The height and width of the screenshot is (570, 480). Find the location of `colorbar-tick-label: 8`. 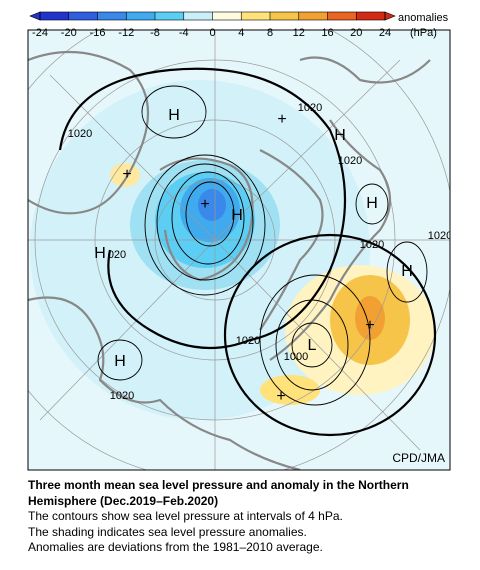

colorbar-tick-label: 8 is located at coordinates (270, 33).